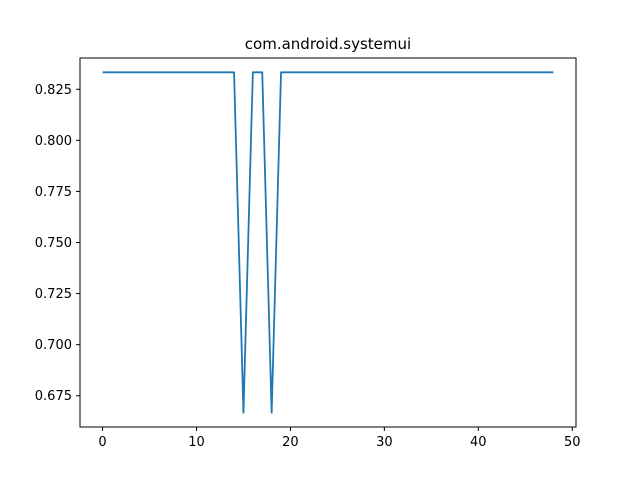 The image size is (640, 480). I want to click on x-tick-label: 30, so click(384, 442).